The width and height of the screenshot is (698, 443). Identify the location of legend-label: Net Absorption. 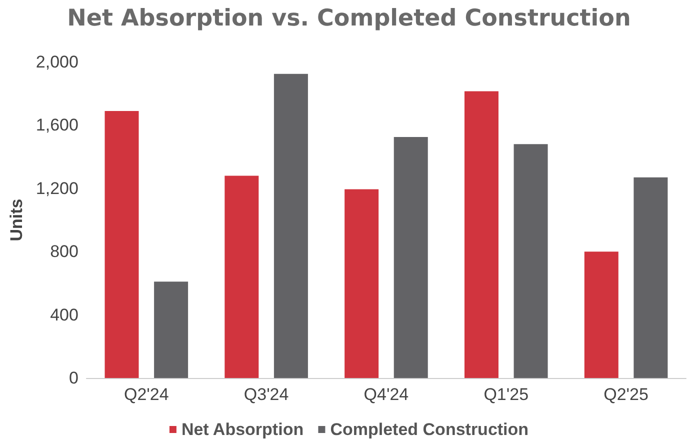
(242, 429).